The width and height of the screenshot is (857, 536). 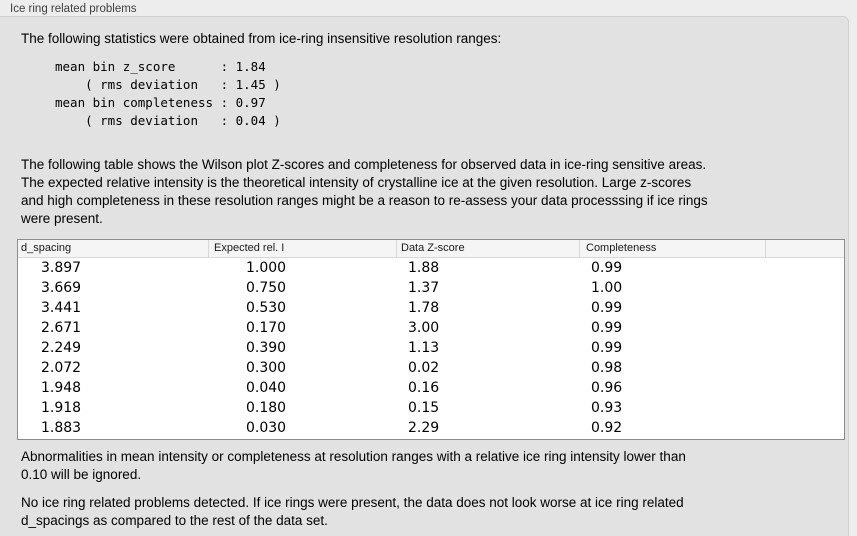 What do you see at coordinates (266, 388) in the screenshot?
I see `table-cell: 0.040` at bounding box center [266, 388].